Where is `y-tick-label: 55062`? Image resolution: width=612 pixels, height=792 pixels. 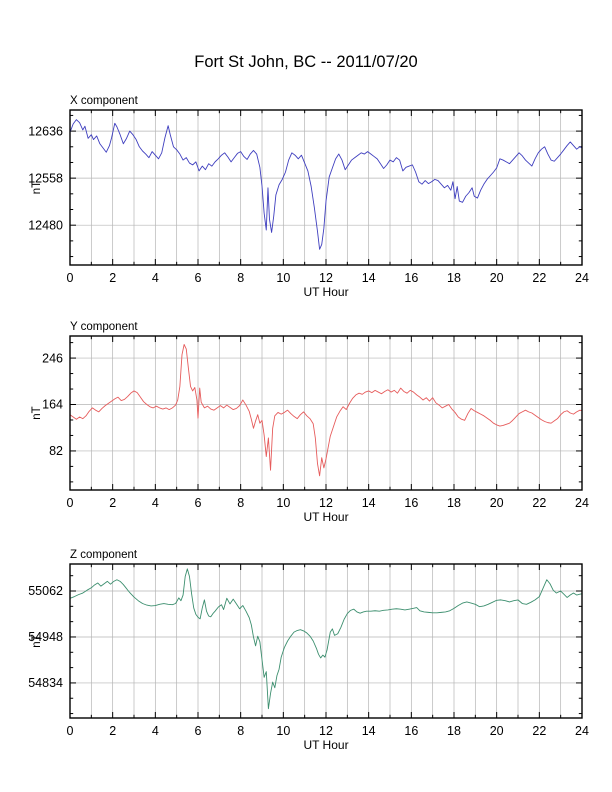 y-tick-label: 55062 is located at coordinates (45, 591).